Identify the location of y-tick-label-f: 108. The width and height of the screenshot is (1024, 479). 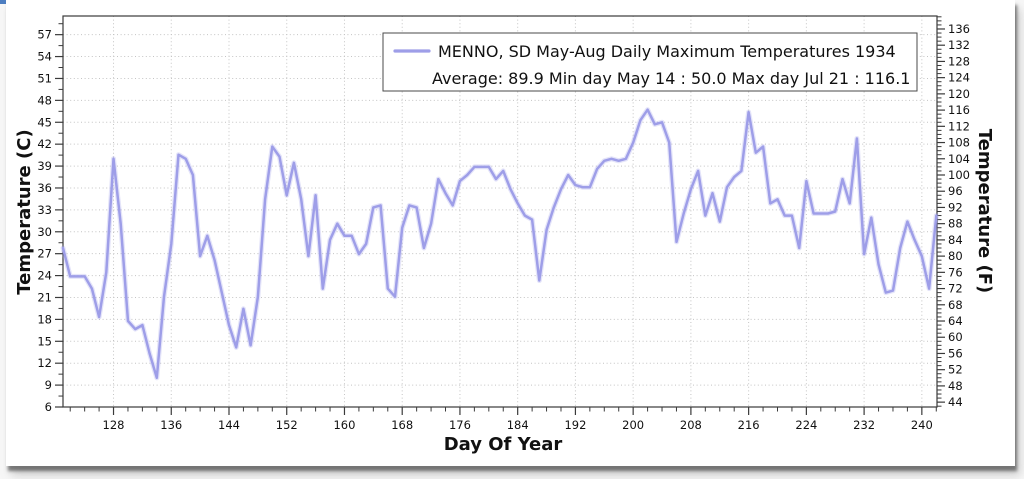
(959, 143).